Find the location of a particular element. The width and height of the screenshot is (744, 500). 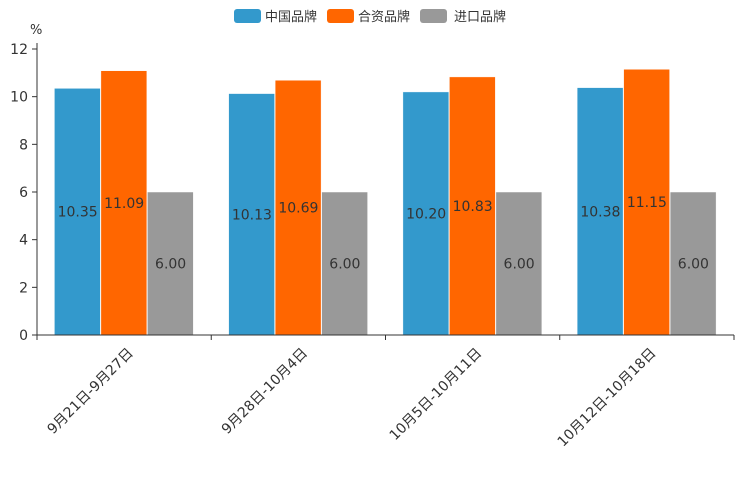

y-tick-label: 6 is located at coordinates (23, 193).